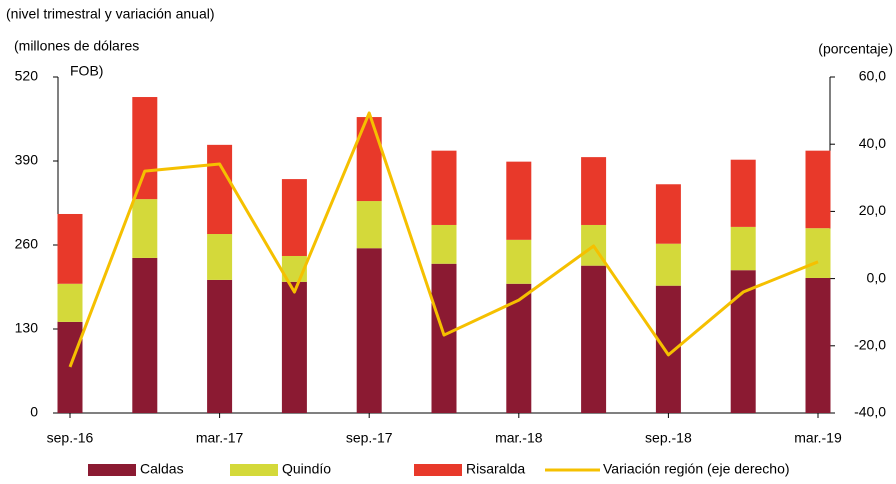  I want to click on y2-tick-label: -40,0, so click(870, 412).